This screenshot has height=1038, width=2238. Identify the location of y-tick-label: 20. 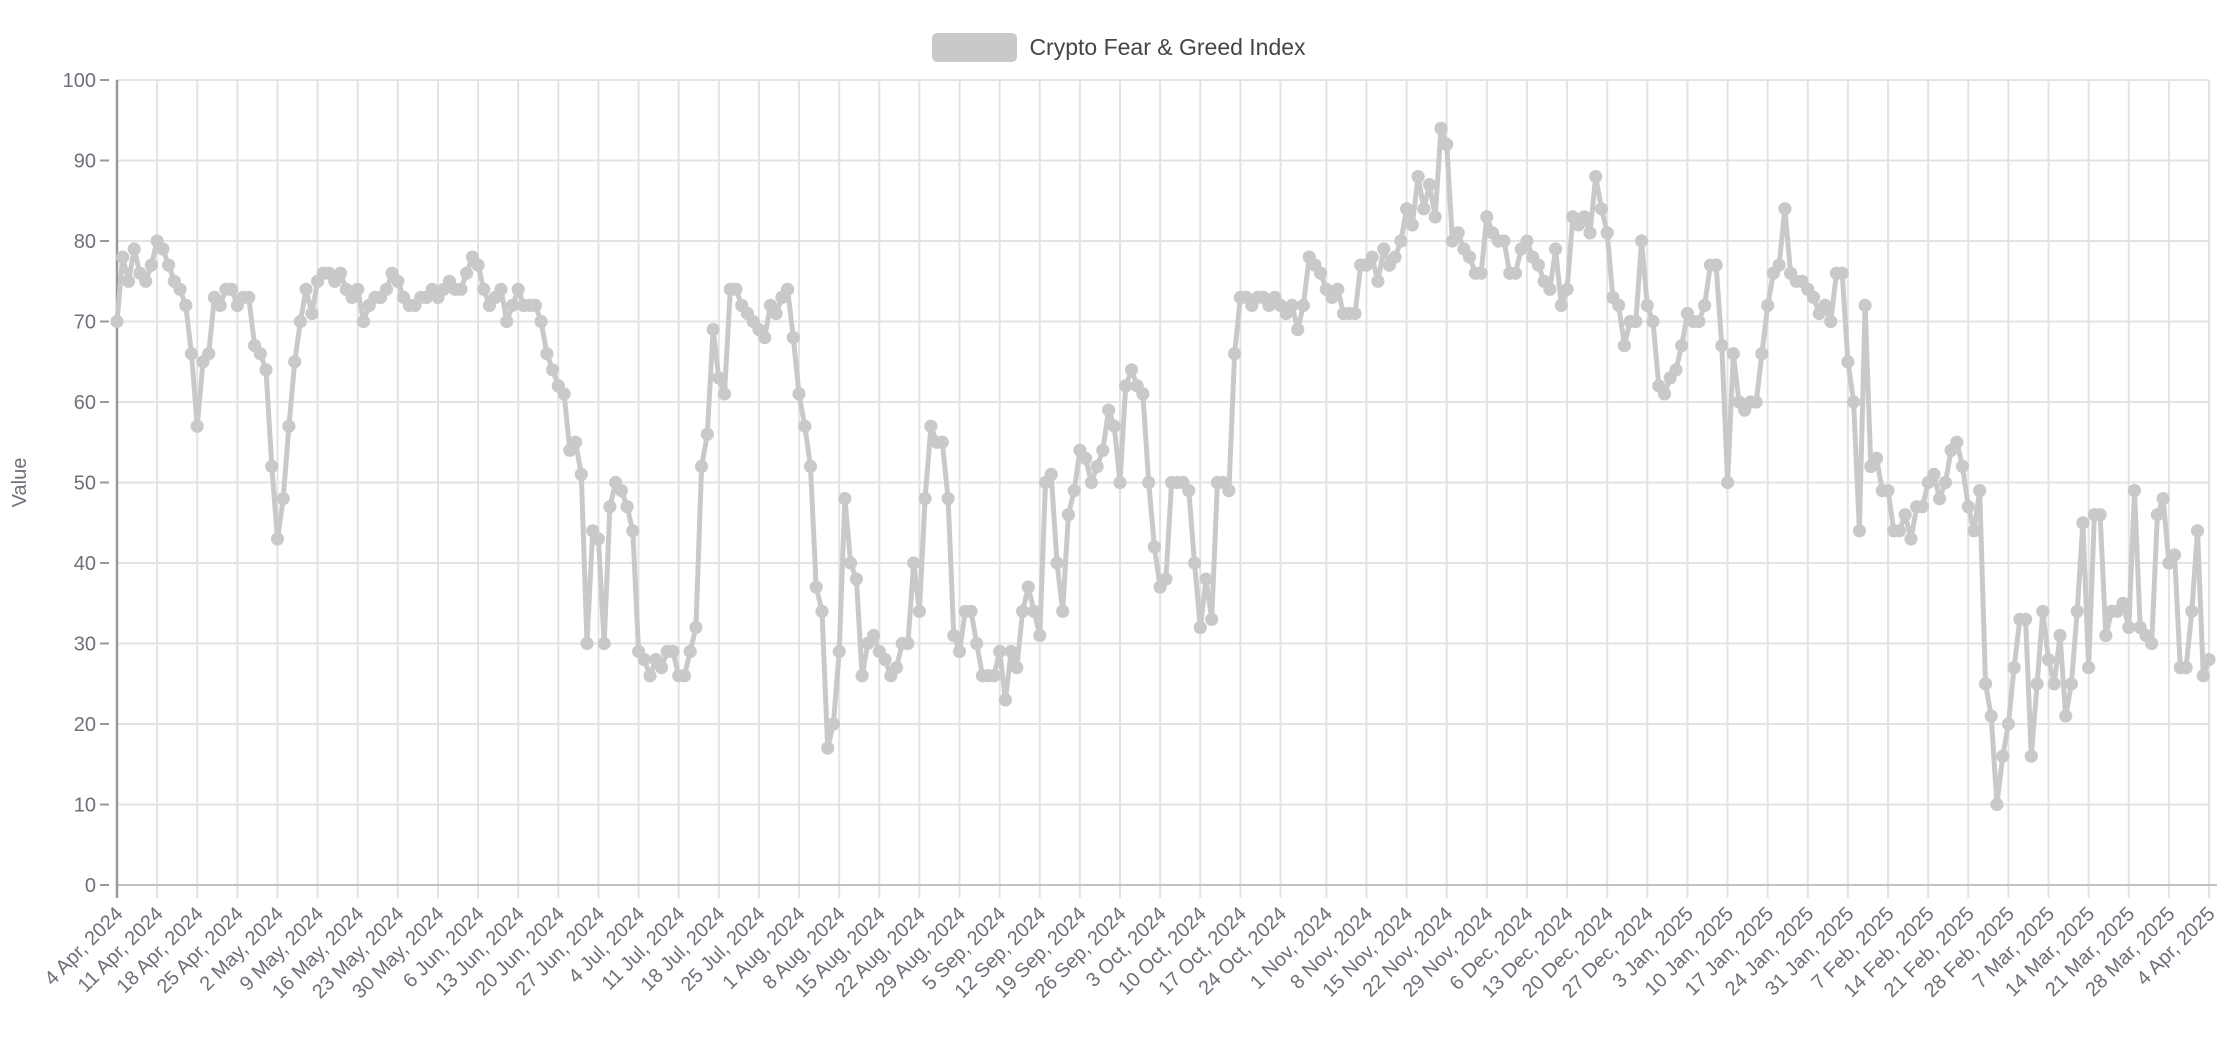
(85, 725).